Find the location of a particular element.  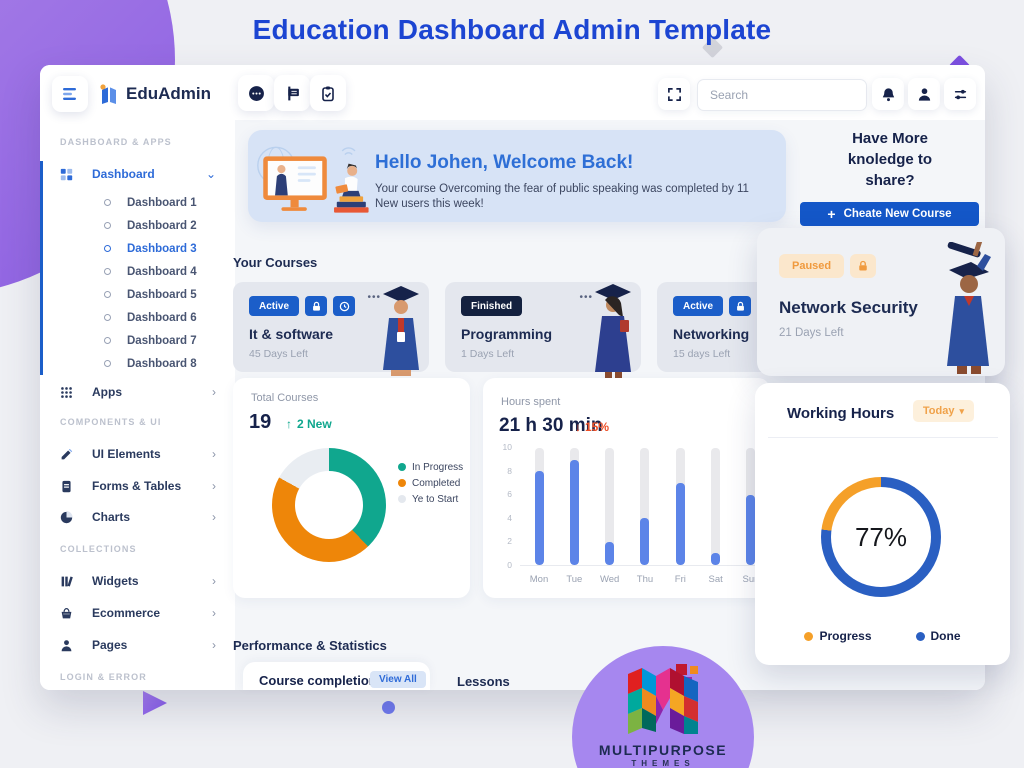

share-prompt-line: share? is located at coordinates (890, 180).